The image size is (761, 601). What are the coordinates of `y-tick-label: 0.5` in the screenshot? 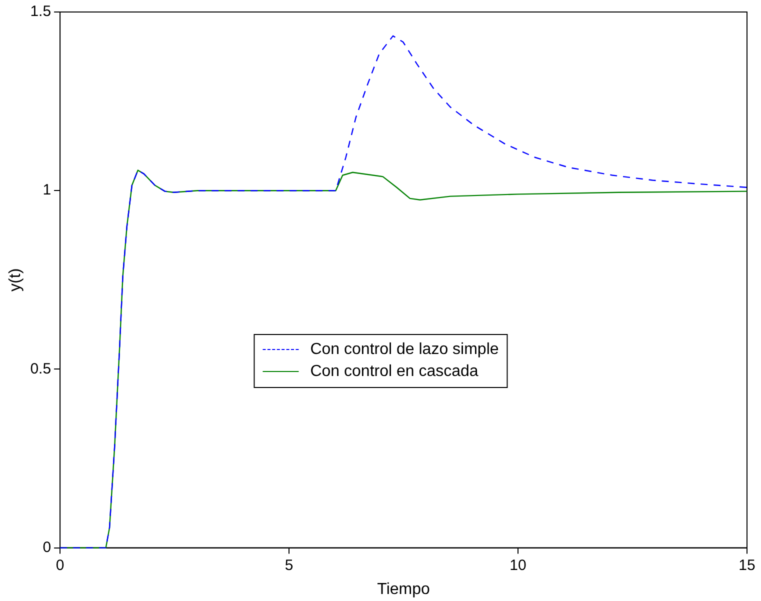 It's located at (41, 369).